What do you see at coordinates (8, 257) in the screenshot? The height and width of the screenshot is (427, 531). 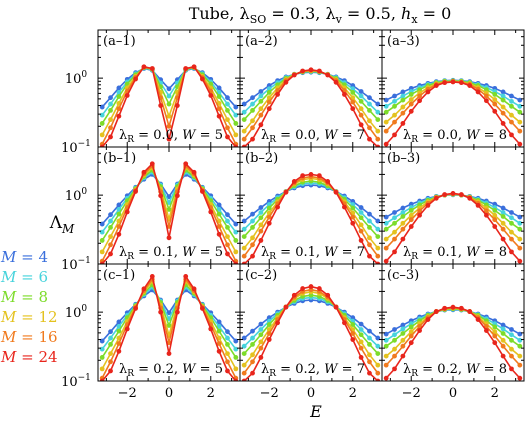 I see `legend-entry-symbol: M` at bounding box center [8, 257].